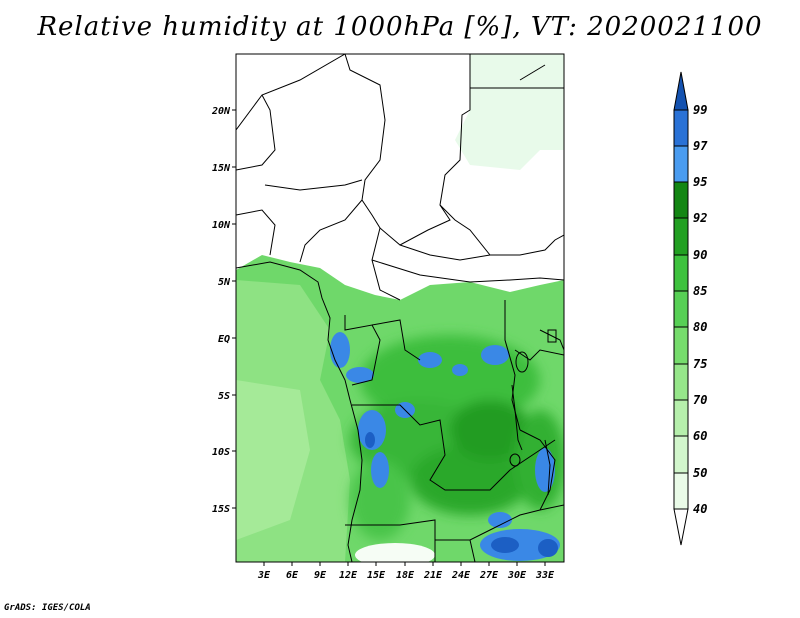 The image size is (800, 618). I want to click on lon-label: 15E, so click(376, 575).